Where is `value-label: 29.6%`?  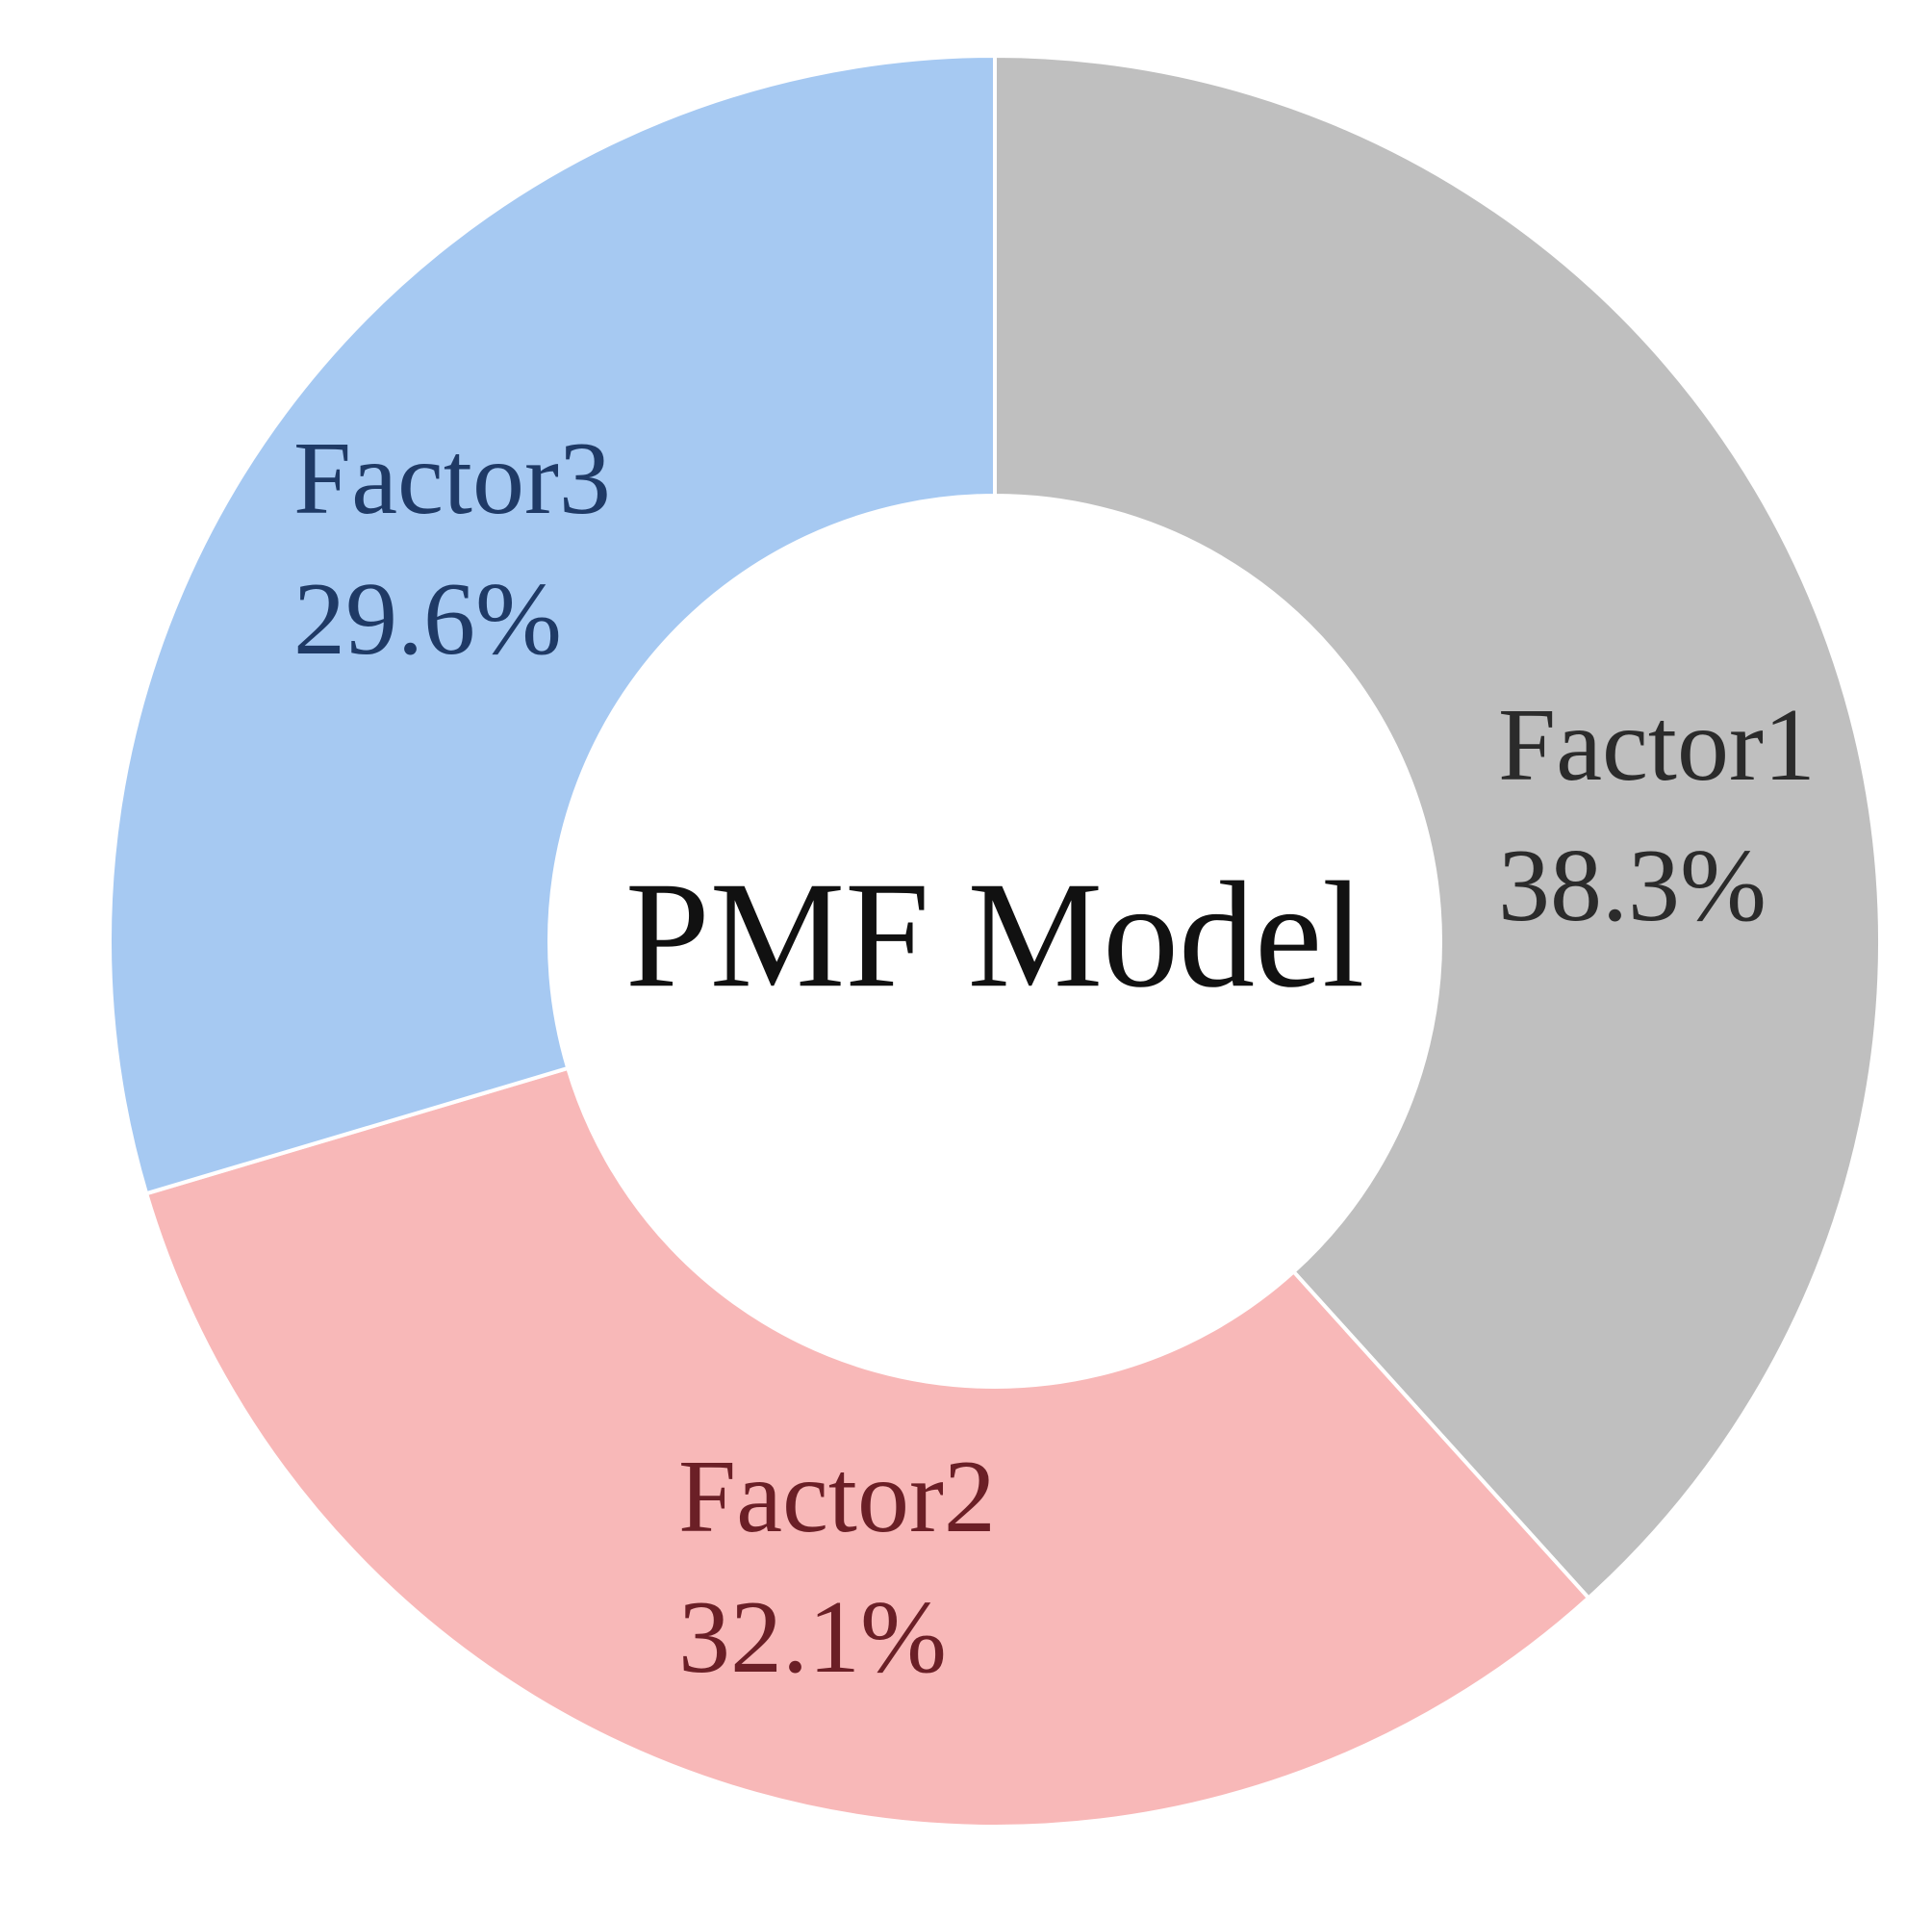 value-label: 29.6% is located at coordinates (427, 619).